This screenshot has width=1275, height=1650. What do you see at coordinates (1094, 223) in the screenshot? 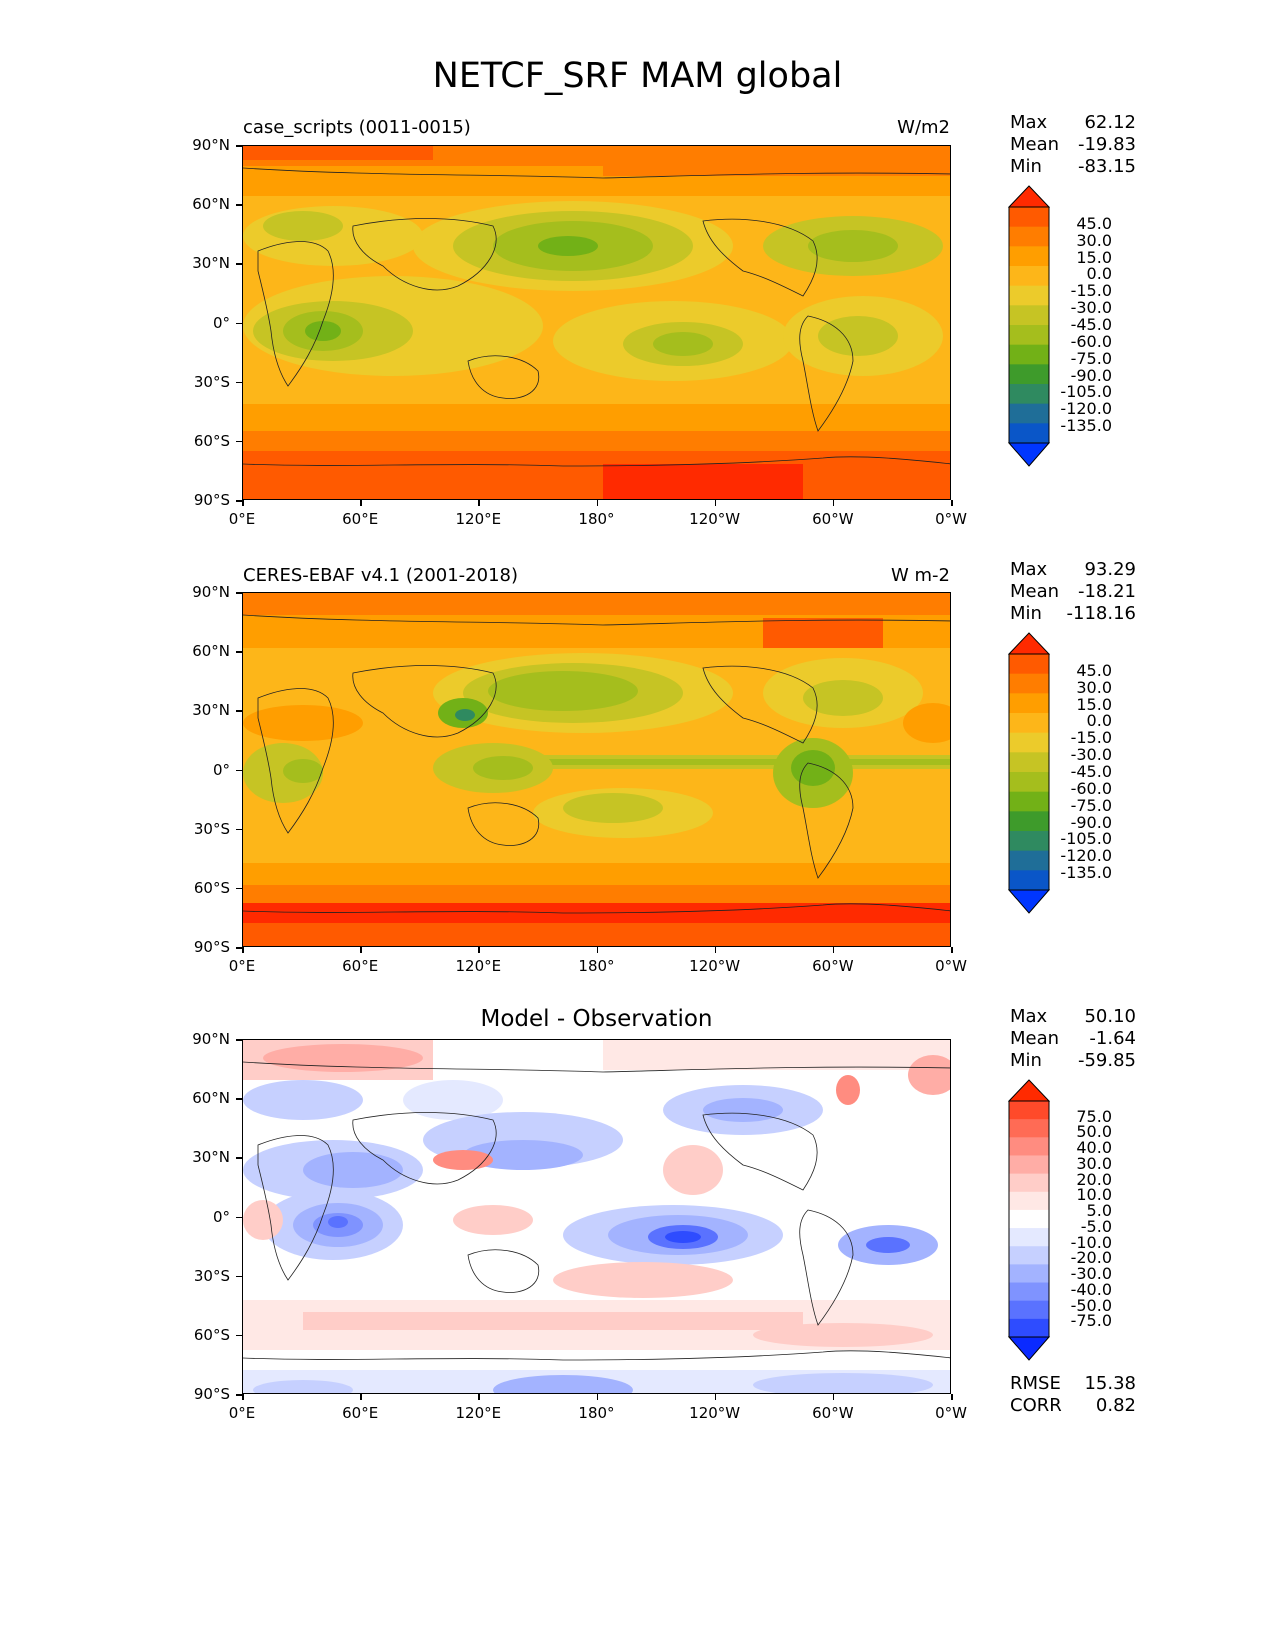
I see `colorbar-tick-label: 45.0` at bounding box center [1094, 223].